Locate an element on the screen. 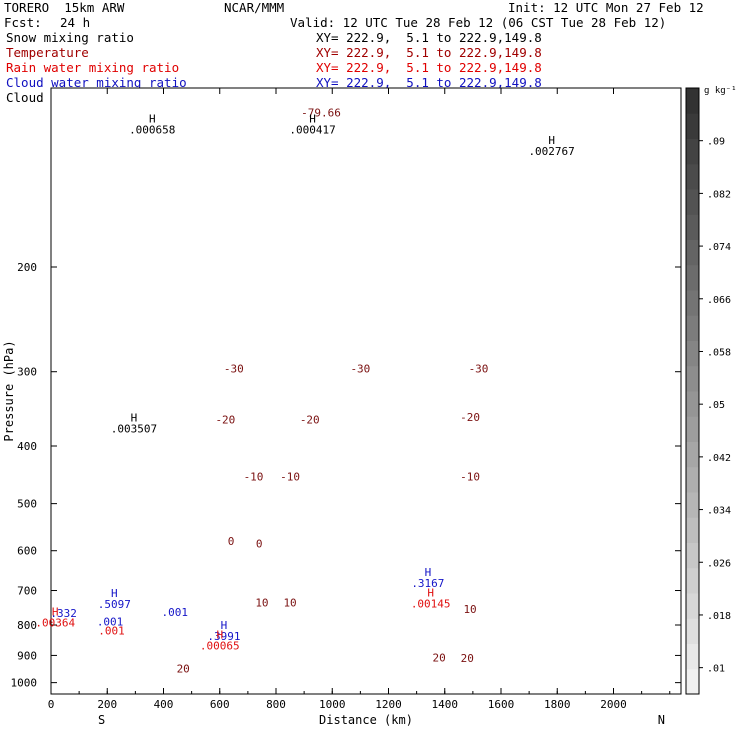 This screenshot has height=740, width=740. y-tick-label: 1000 is located at coordinates (24, 683).